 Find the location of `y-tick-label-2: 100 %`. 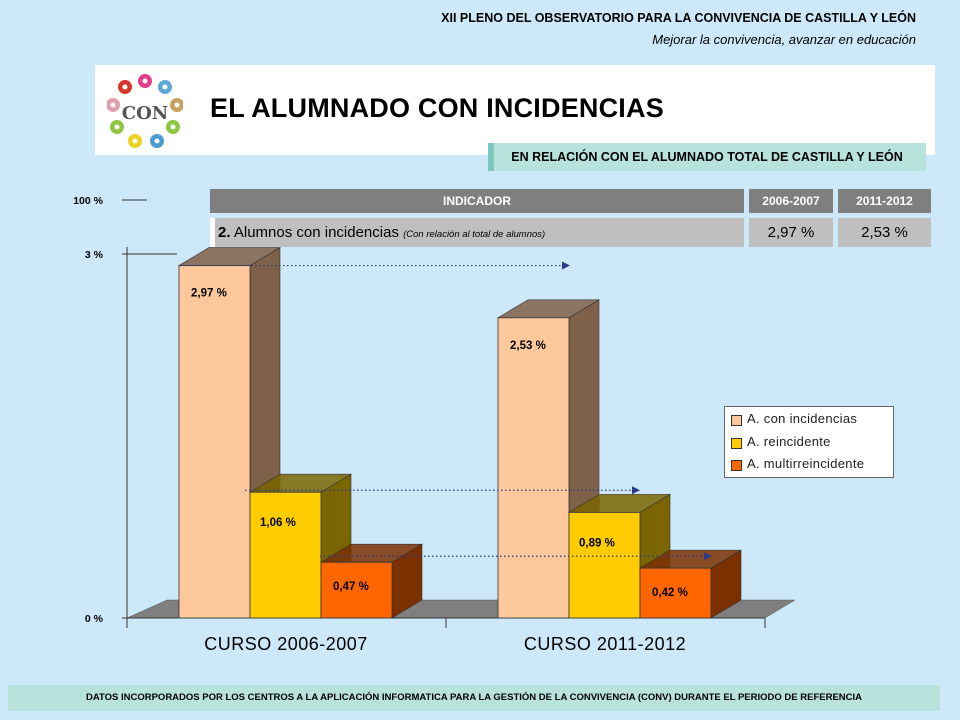

y-tick-label-2: 100 % is located at coordinates (88, 201).